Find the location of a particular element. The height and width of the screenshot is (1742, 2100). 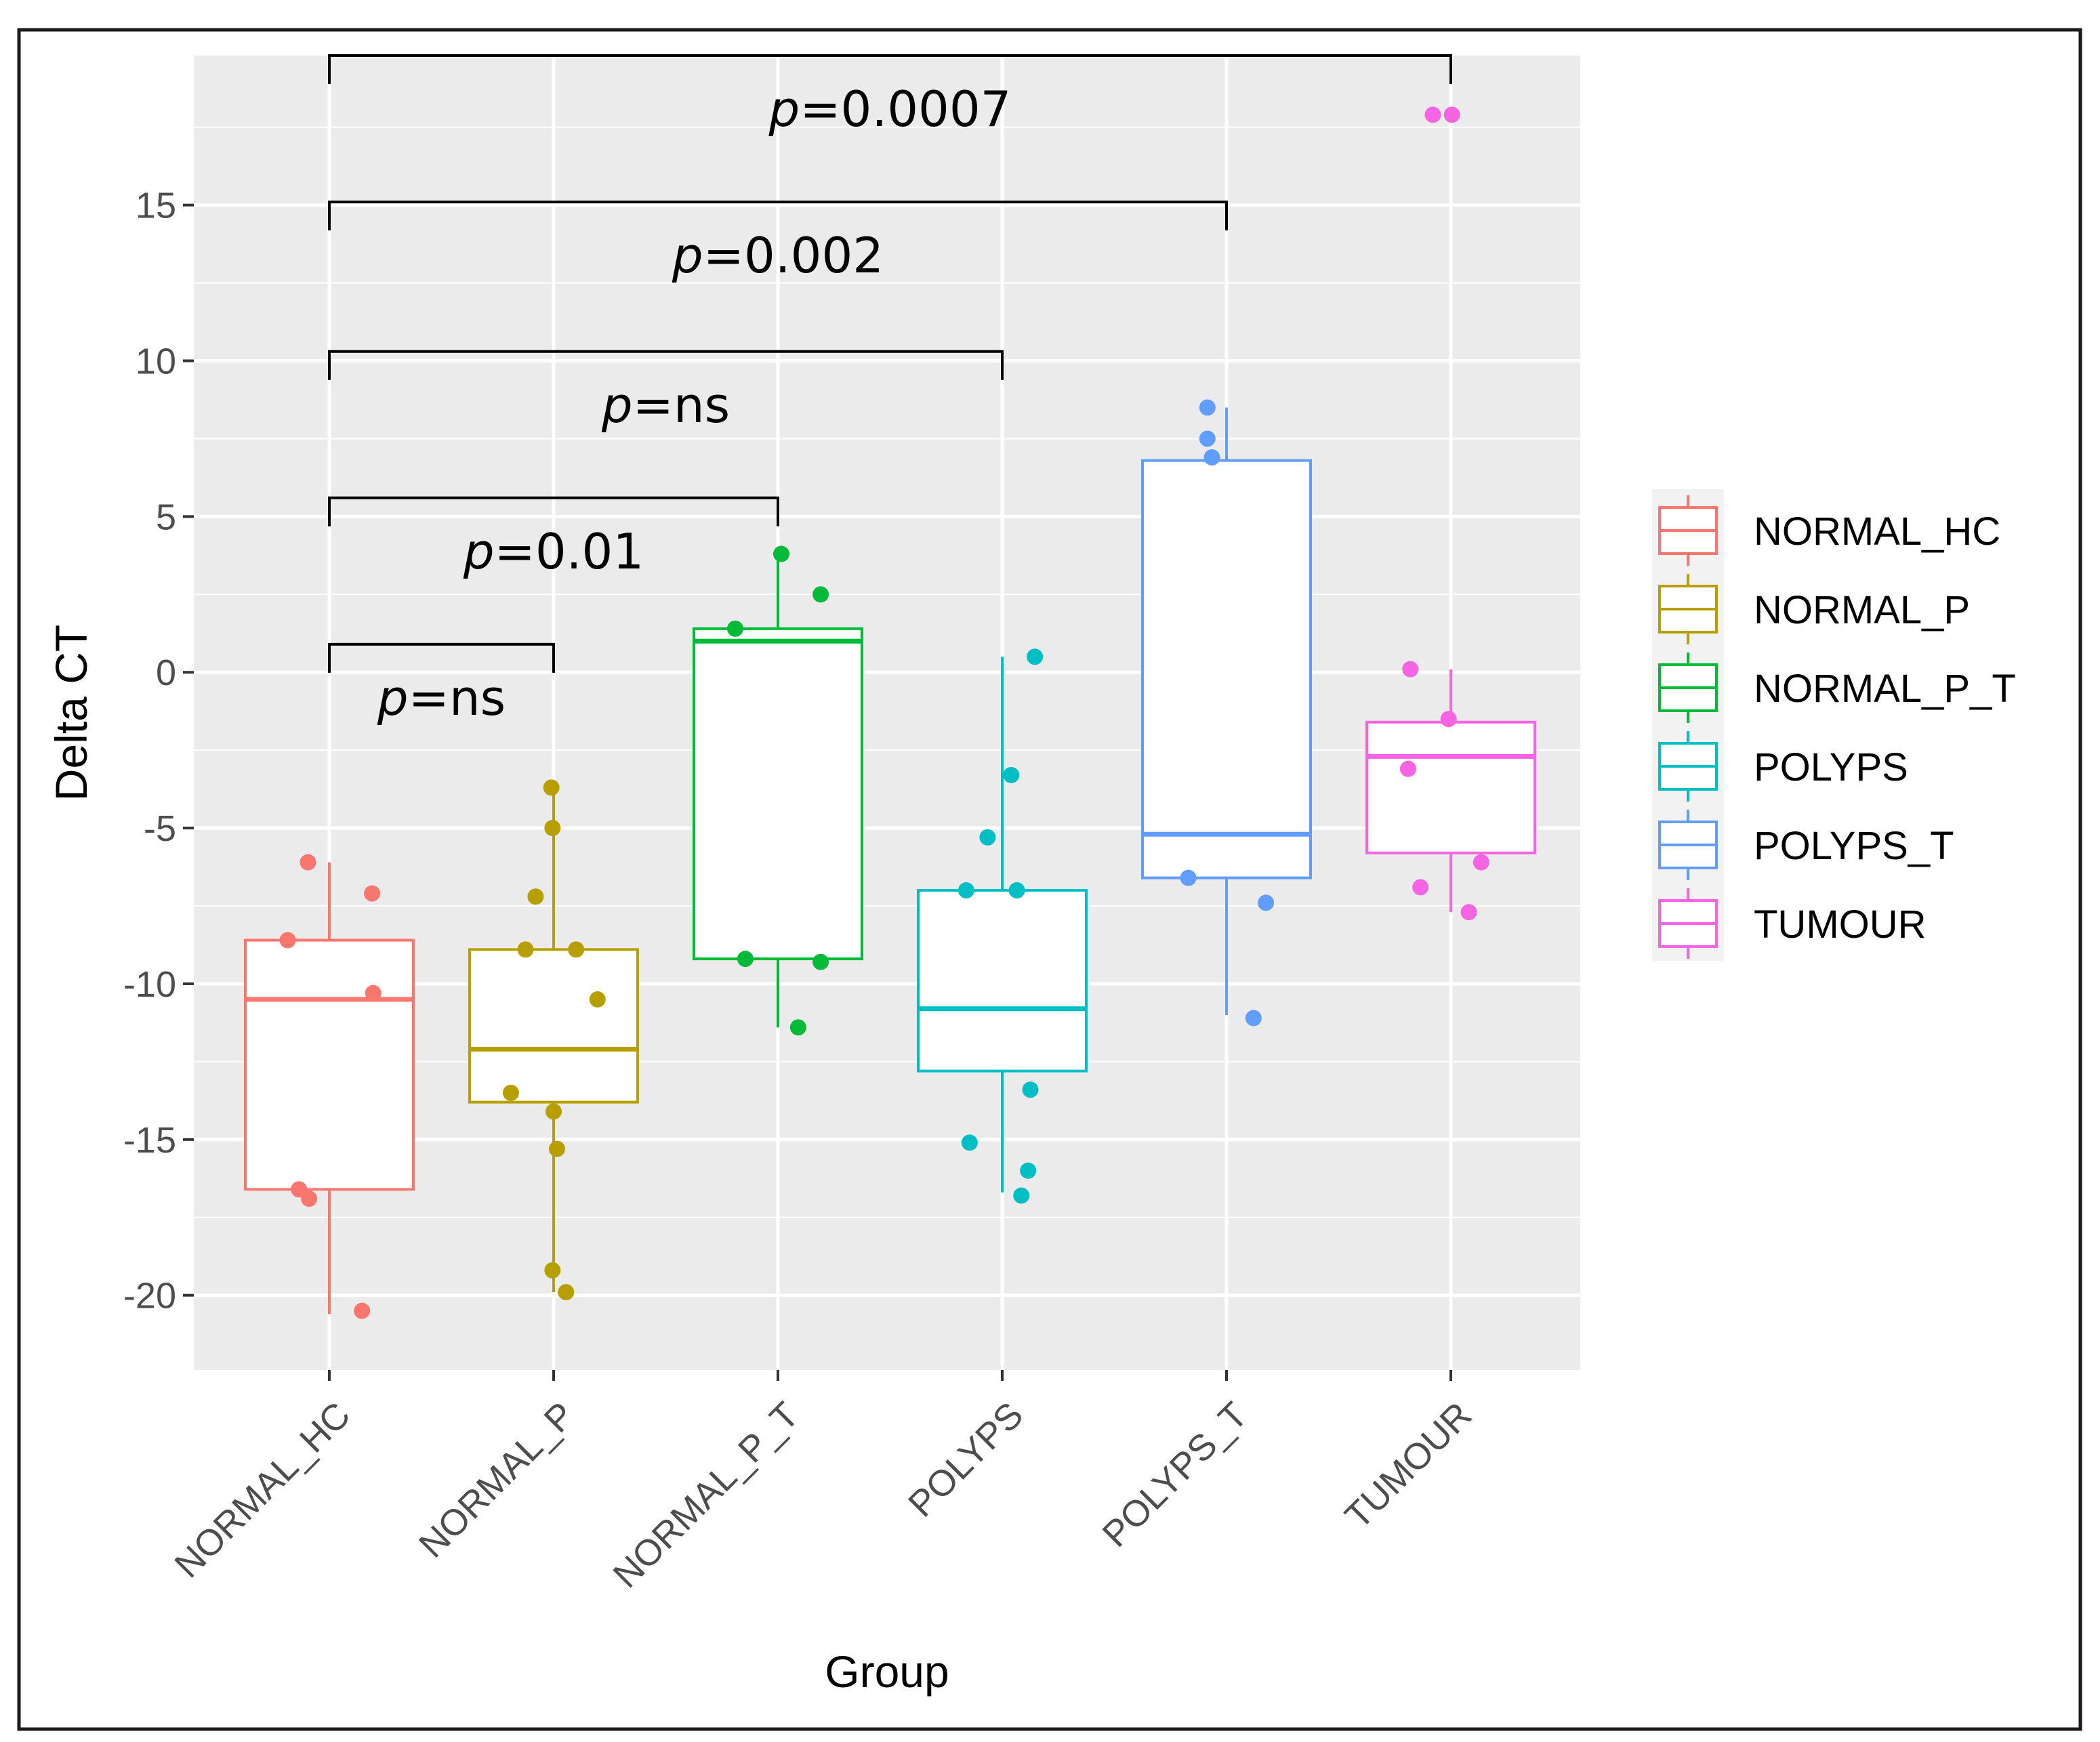

significance-bracket: p=0.01 is located at coordinates (553, 538).